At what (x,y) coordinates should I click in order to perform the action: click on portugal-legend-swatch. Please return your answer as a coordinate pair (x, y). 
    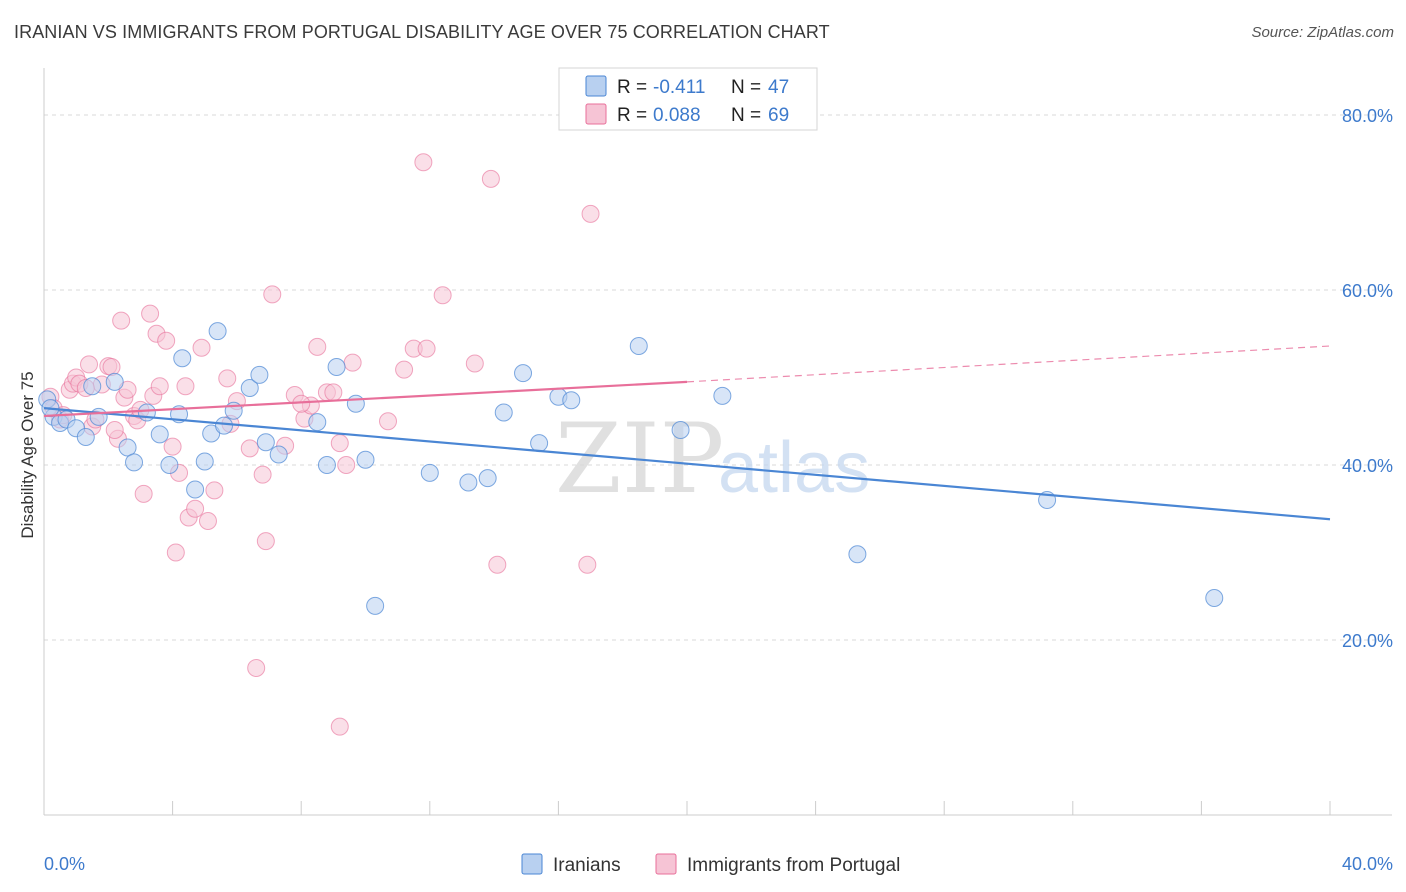
    Looking at the image, I should click on (666, 864).